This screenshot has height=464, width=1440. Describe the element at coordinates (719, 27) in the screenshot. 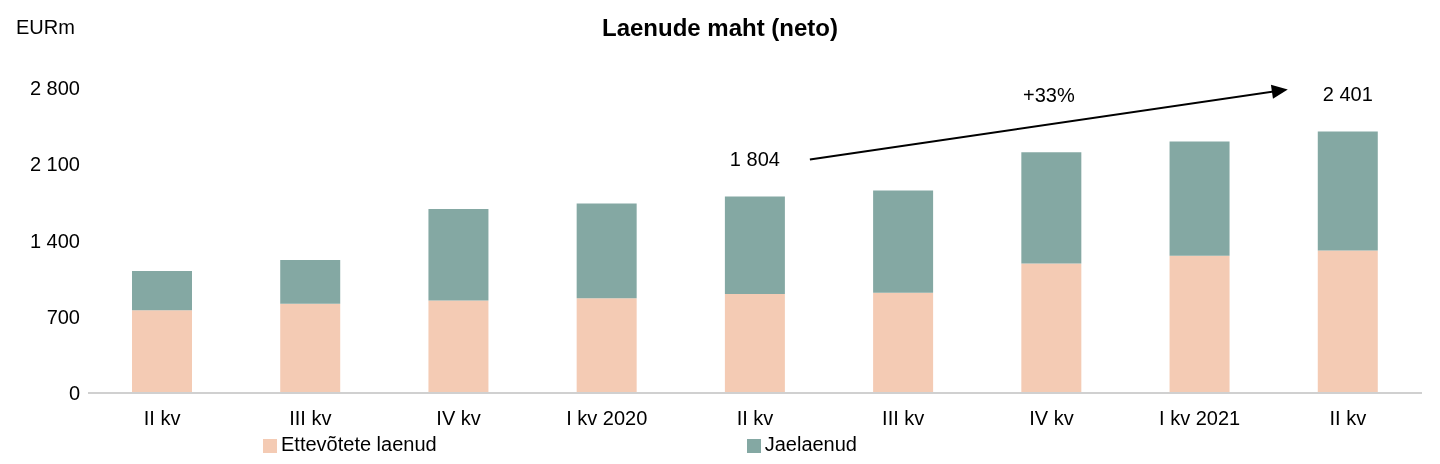

I see `chart-title: Laenude maht (neto)` at that location.